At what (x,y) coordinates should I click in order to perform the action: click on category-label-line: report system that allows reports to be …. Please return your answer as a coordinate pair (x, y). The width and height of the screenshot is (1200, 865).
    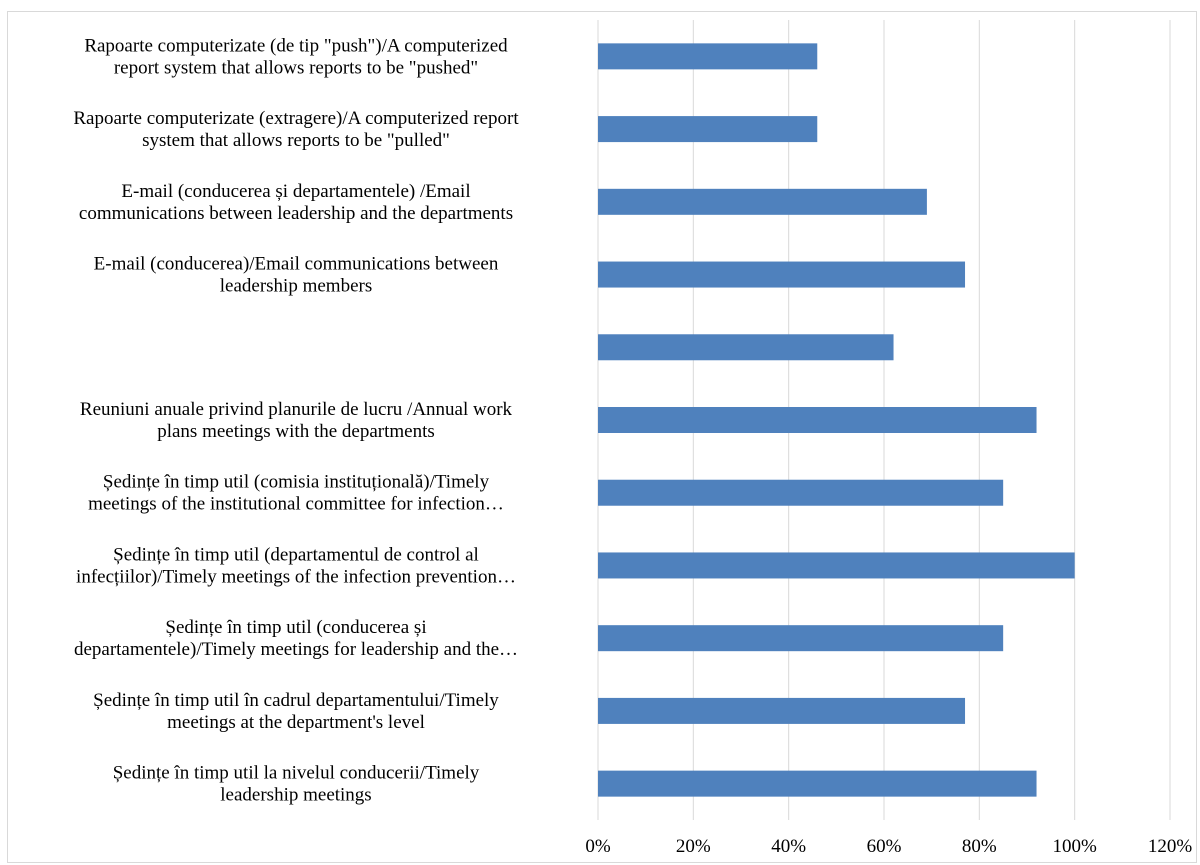
    Looking at the image, I should click on (296, 67).